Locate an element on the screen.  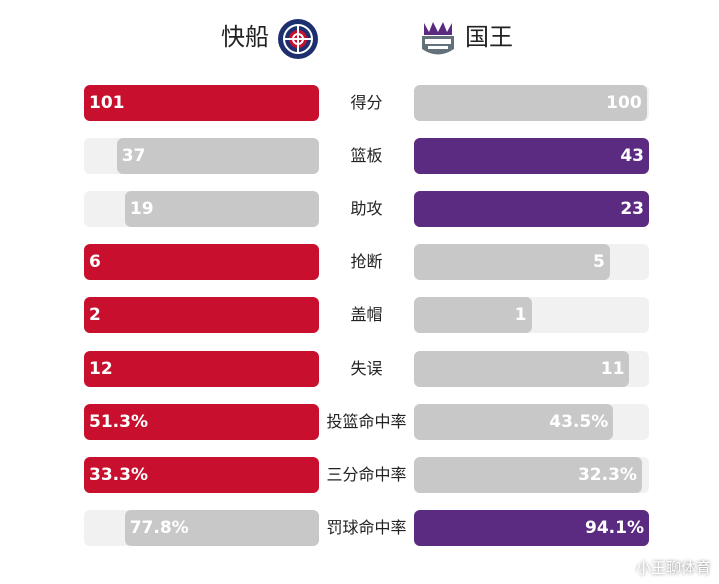
home-bar-track: 12 is located at coordinates (201, 368).